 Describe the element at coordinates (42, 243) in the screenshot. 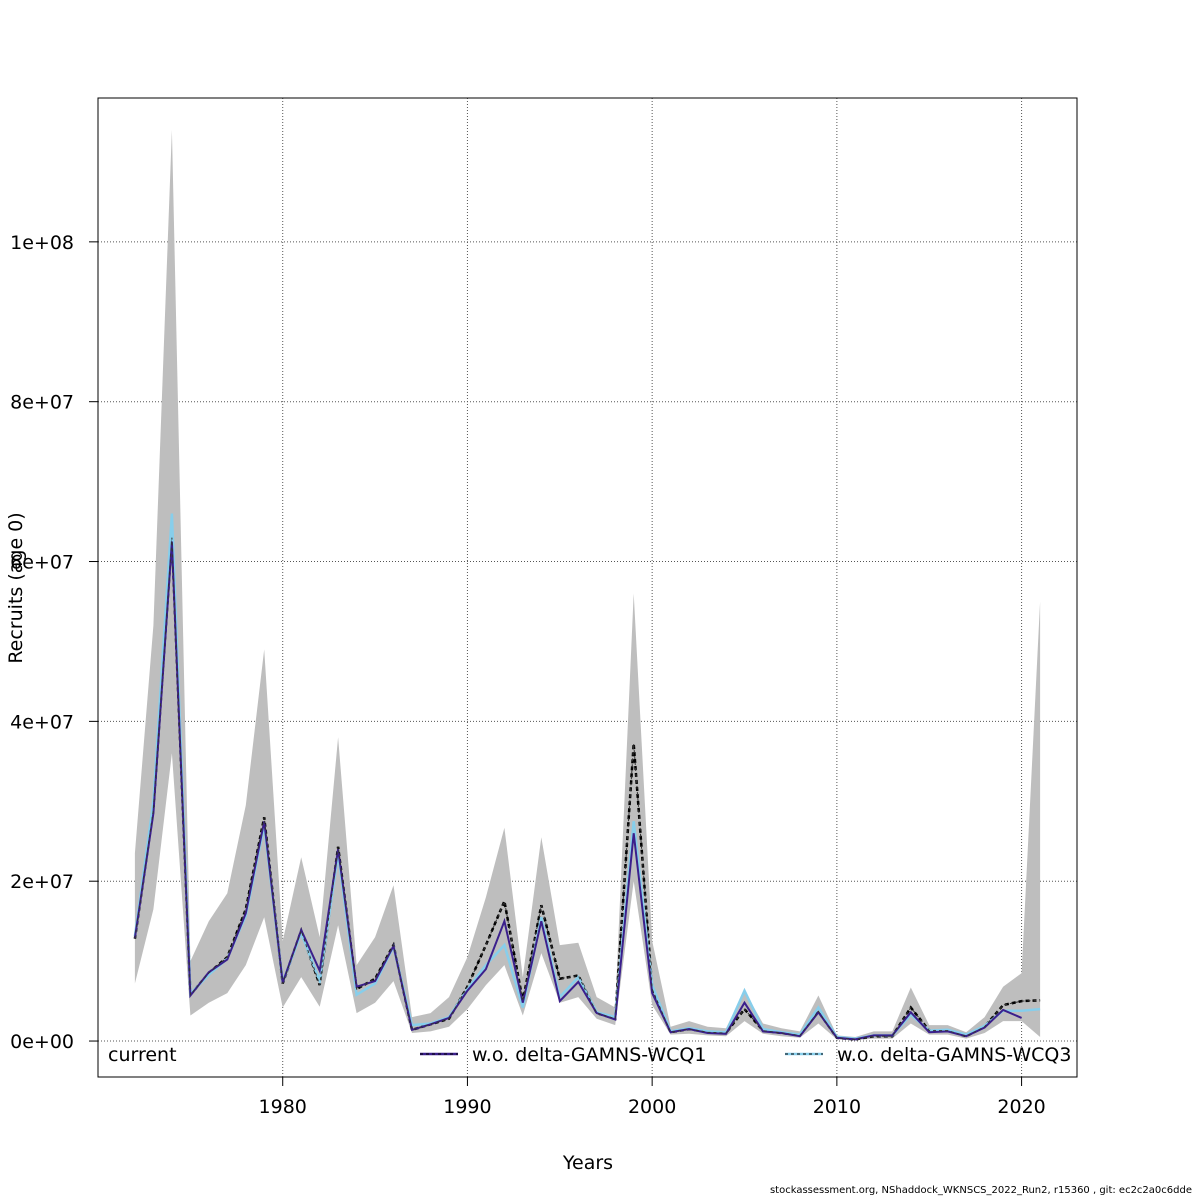

I see `y-tick-label: 1e+08` at that location.